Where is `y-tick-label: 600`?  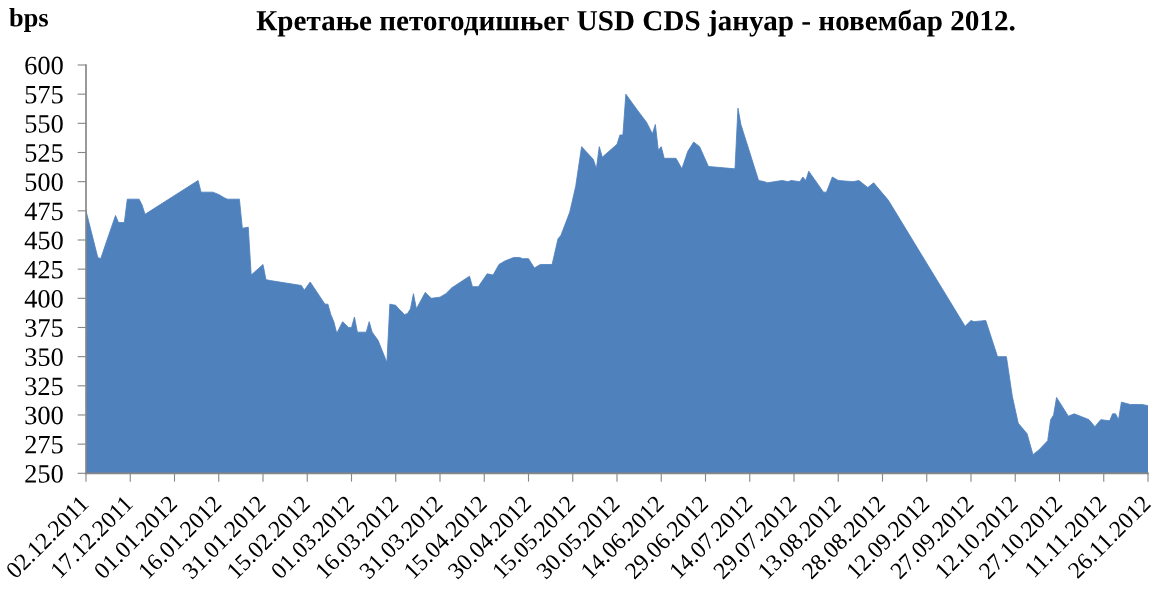
y-tick-label: 600 is located at coordinates (44, 65).